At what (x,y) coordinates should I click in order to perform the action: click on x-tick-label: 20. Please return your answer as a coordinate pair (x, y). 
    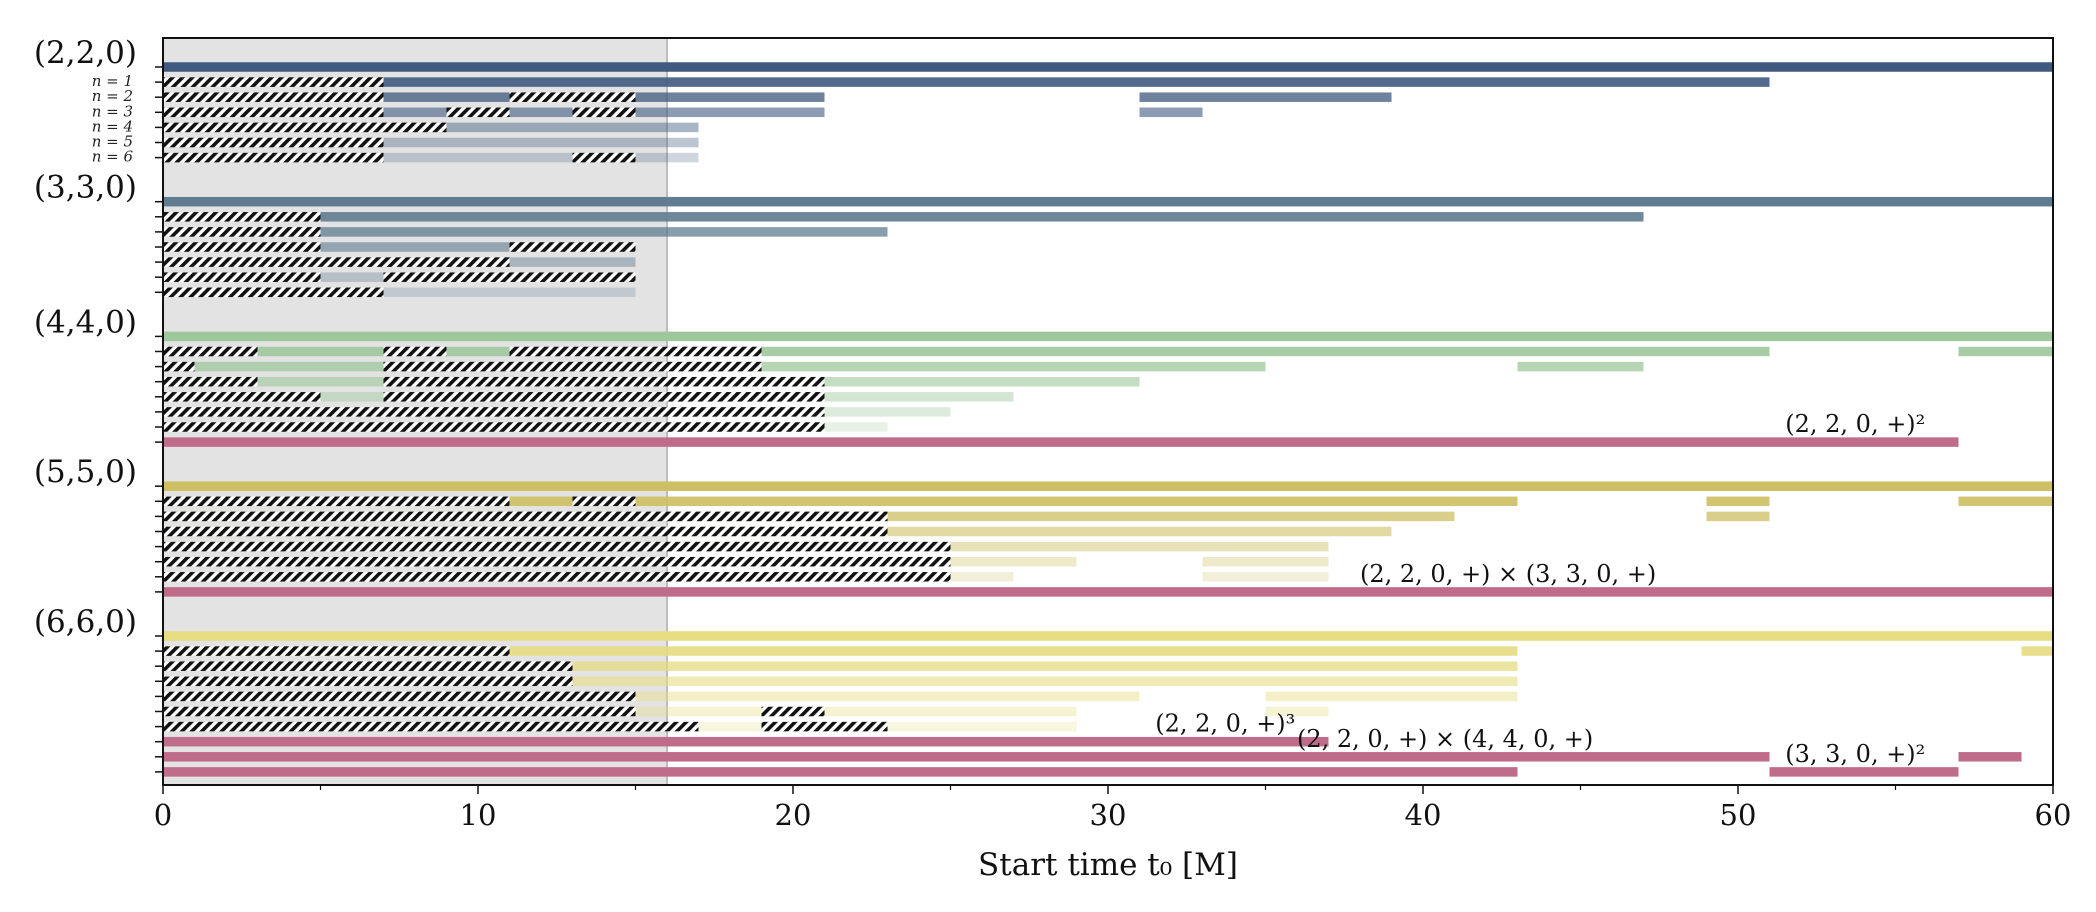
    Looking at the image, I should click on (793, 815).